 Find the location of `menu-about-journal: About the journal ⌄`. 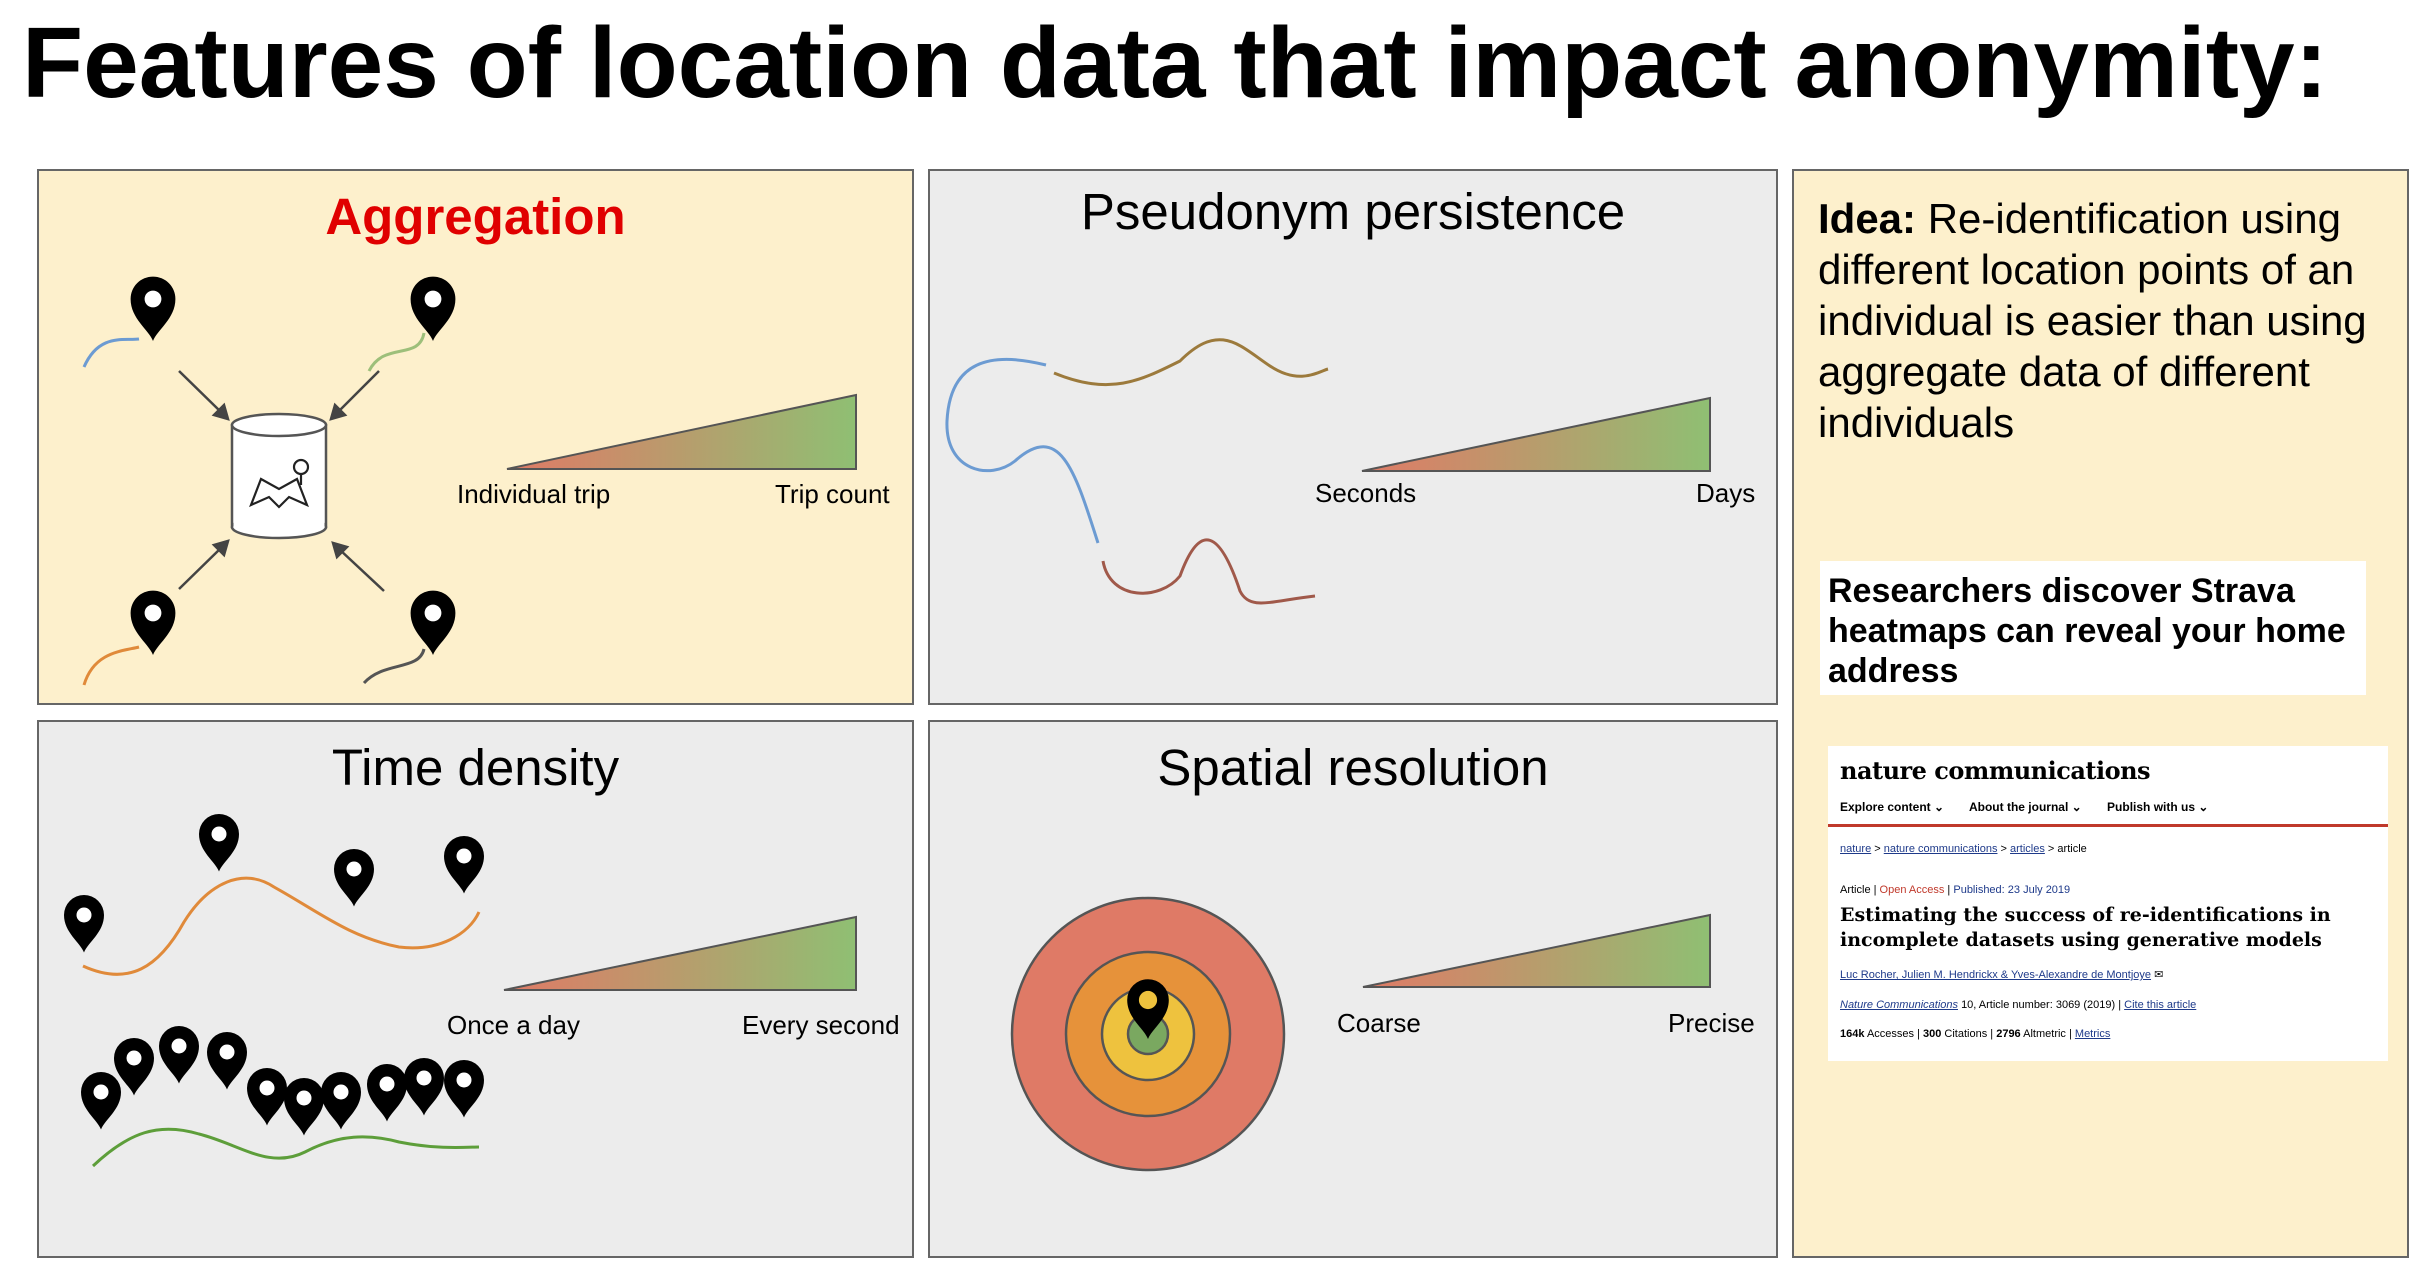

menu-about-journal: About the journal ⌄ is located at coordinates (2025, 807).